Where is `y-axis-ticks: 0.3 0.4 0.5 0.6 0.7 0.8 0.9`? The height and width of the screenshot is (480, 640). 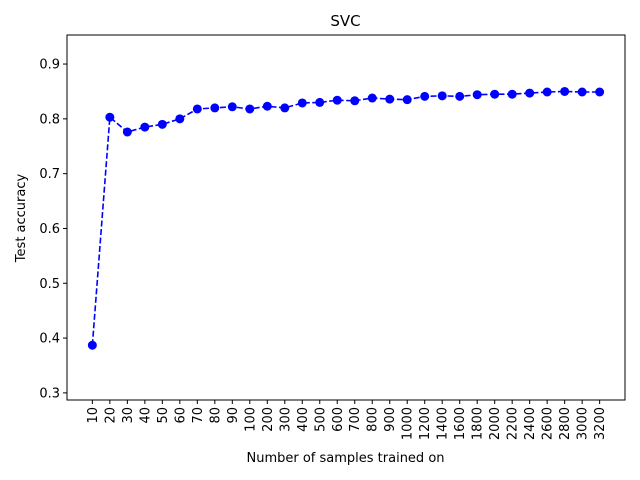 y-axis-ticks: 0.3 0.4 0.5 0.6 0.7 0.8 0.9 is located at coordinates (53, 229).